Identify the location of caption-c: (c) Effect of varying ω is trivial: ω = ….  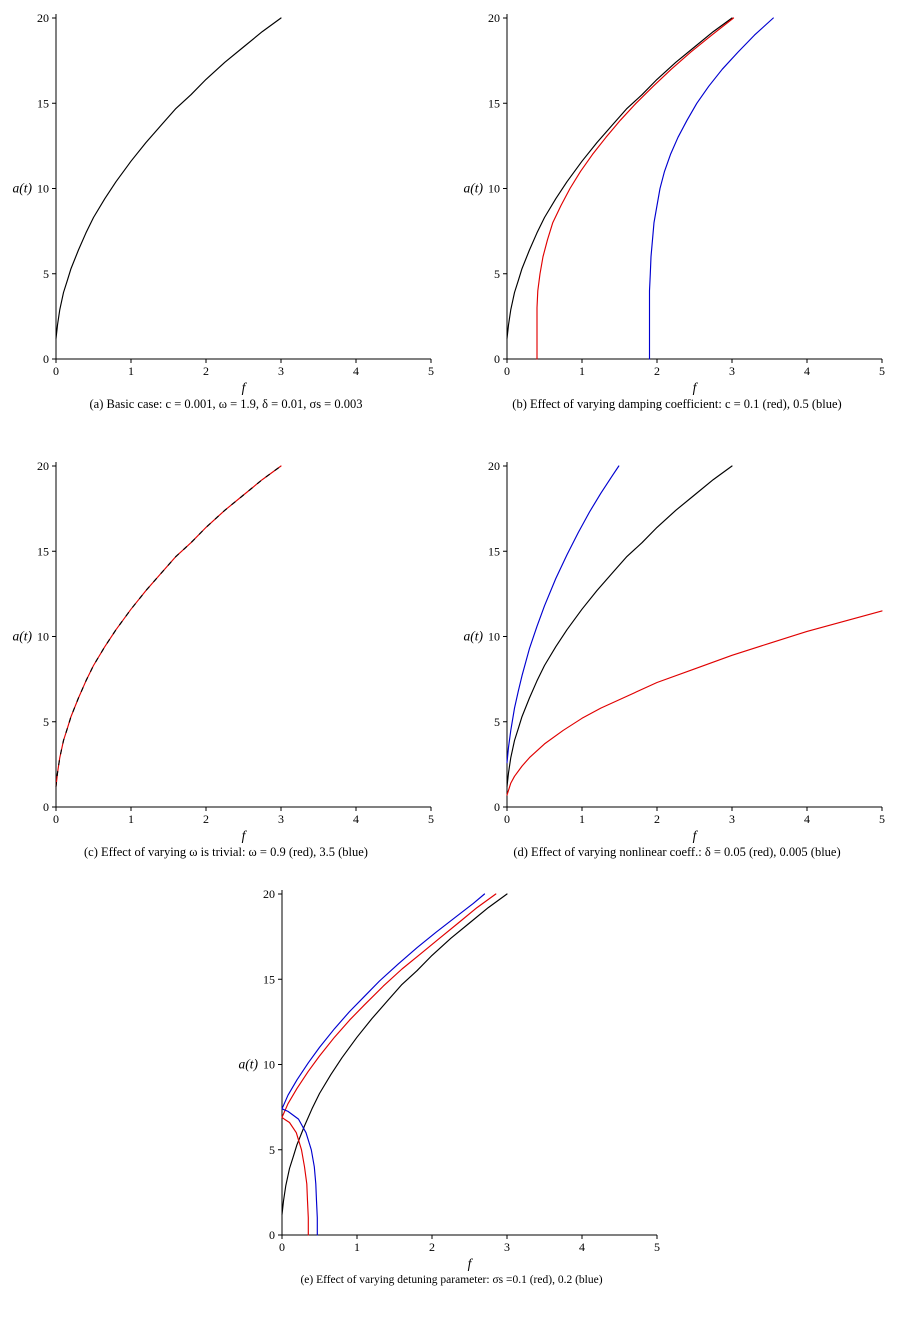
(226, 852).